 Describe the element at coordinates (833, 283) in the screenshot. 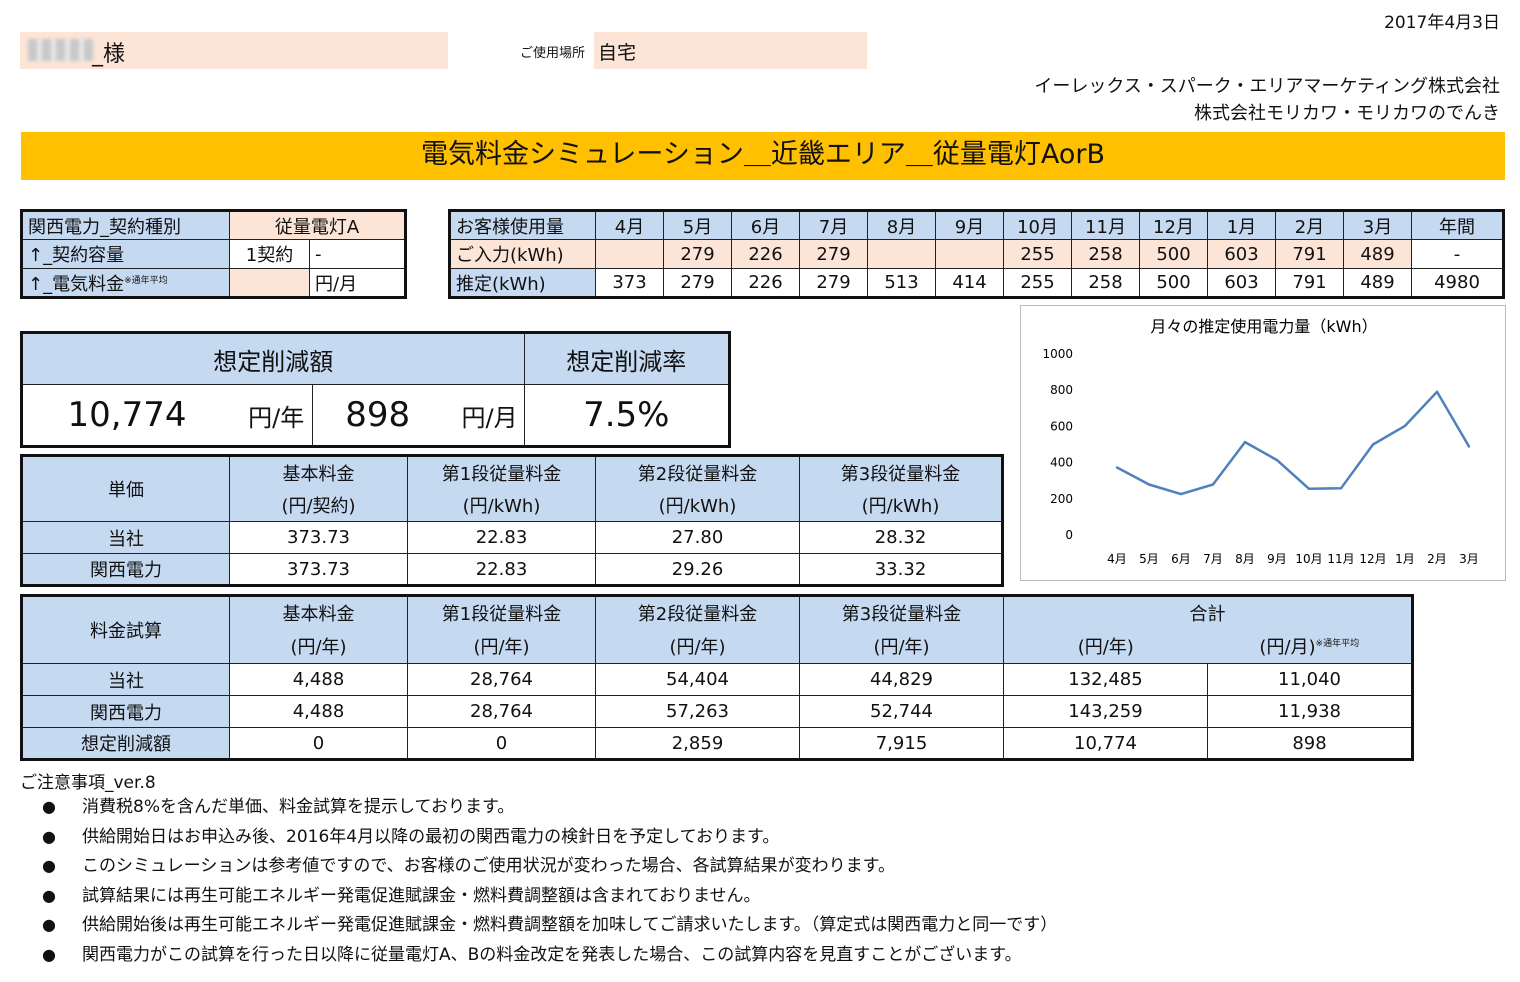

I see `usage-estimate-cell: 279` at that location.